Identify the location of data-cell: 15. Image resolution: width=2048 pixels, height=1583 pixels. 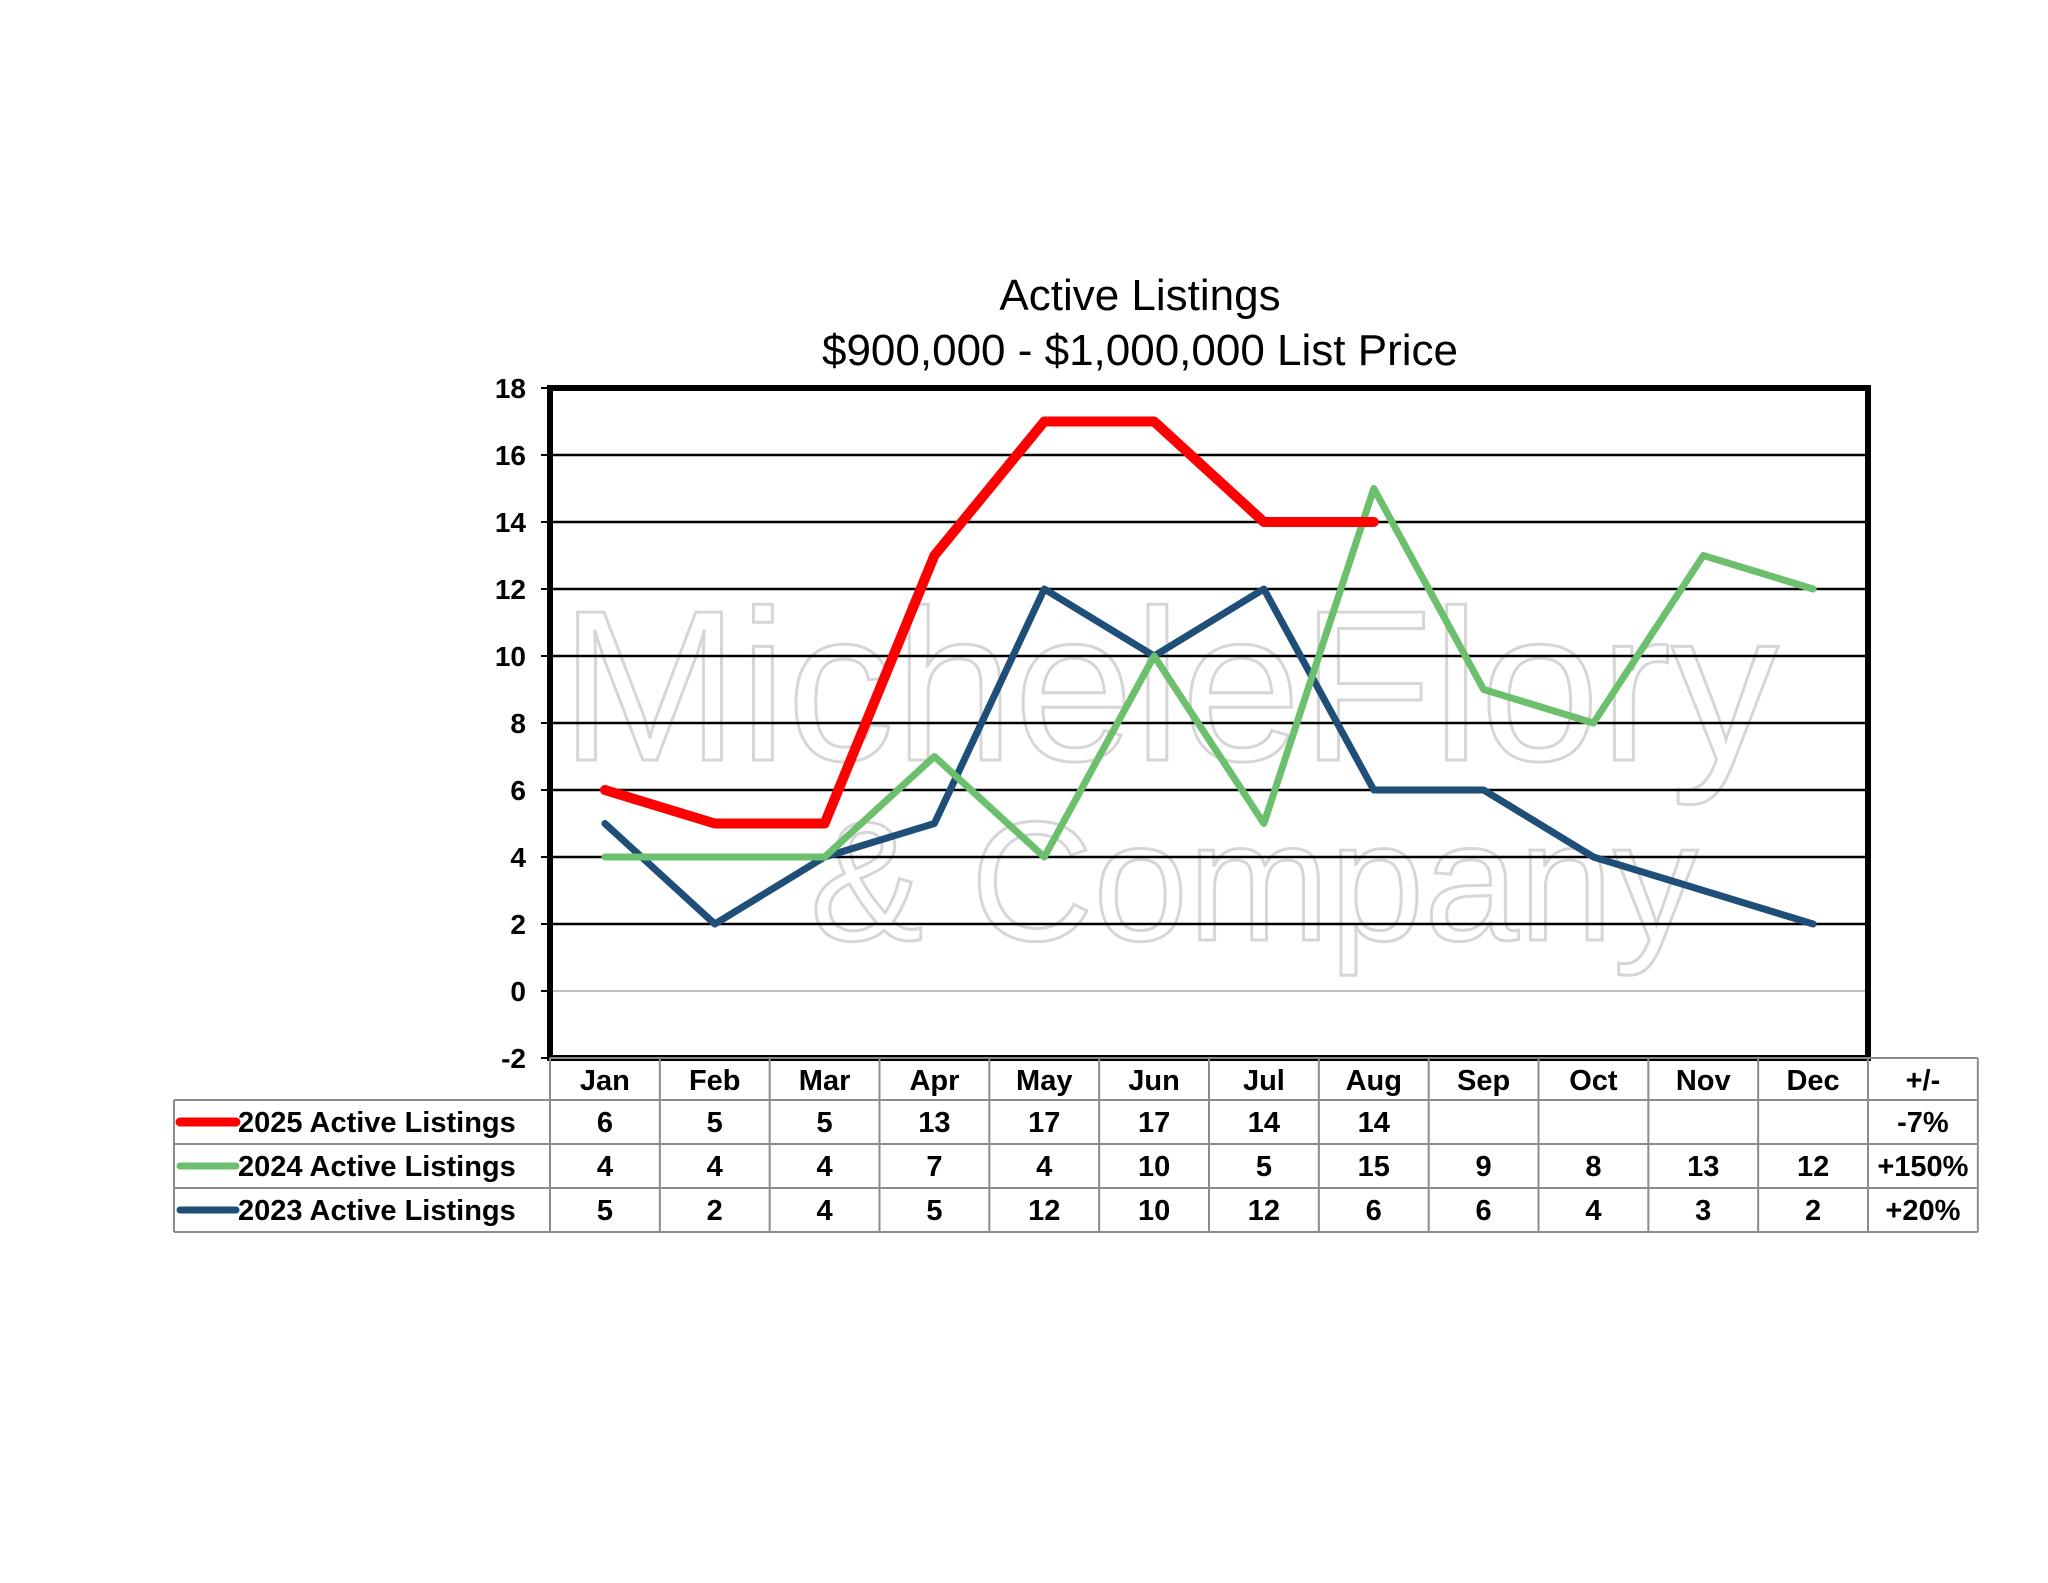
(1374, 1167).